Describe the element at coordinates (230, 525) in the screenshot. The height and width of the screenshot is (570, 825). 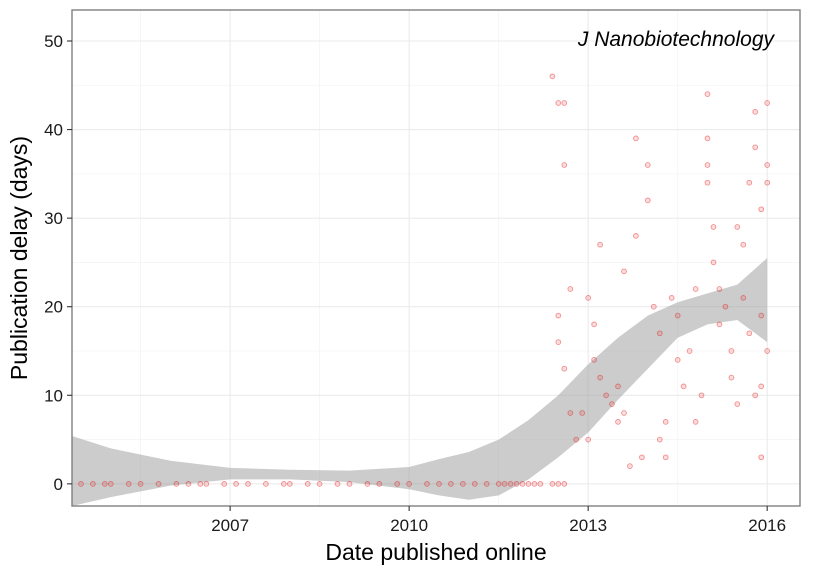
I see `x-tick-label: 2007` at that location.